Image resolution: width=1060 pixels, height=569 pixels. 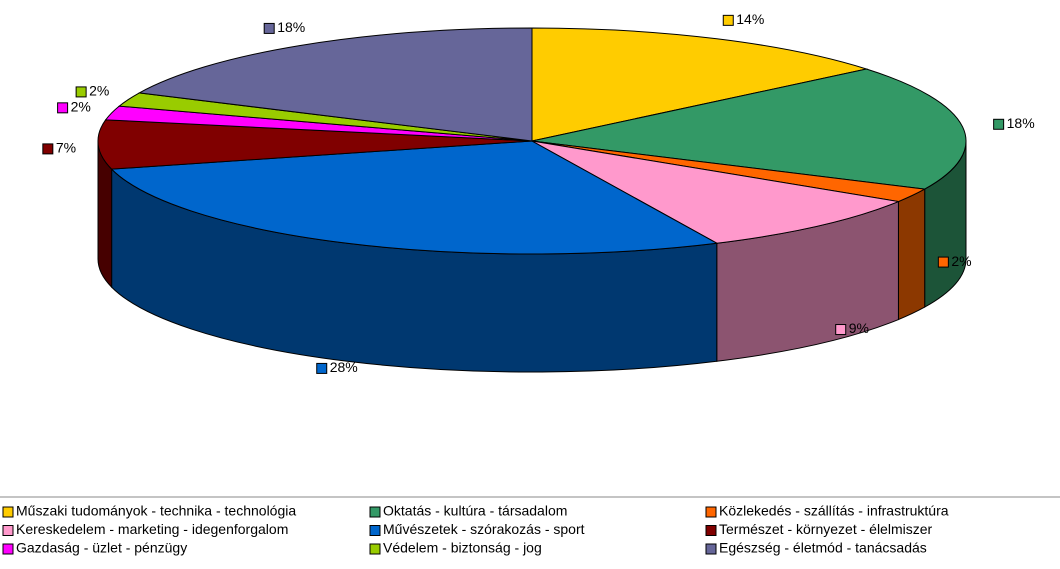 I want to click on data-label: 9%, so click(x=859, y=328).